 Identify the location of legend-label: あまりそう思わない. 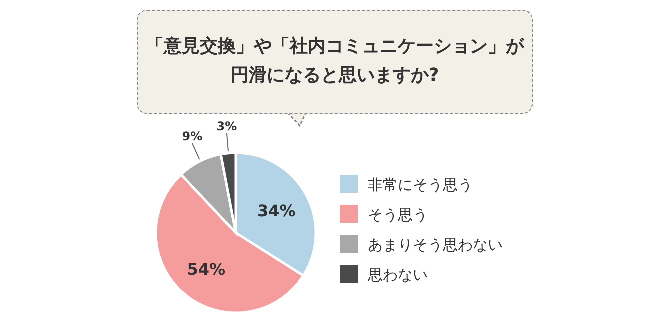
(435, 245).